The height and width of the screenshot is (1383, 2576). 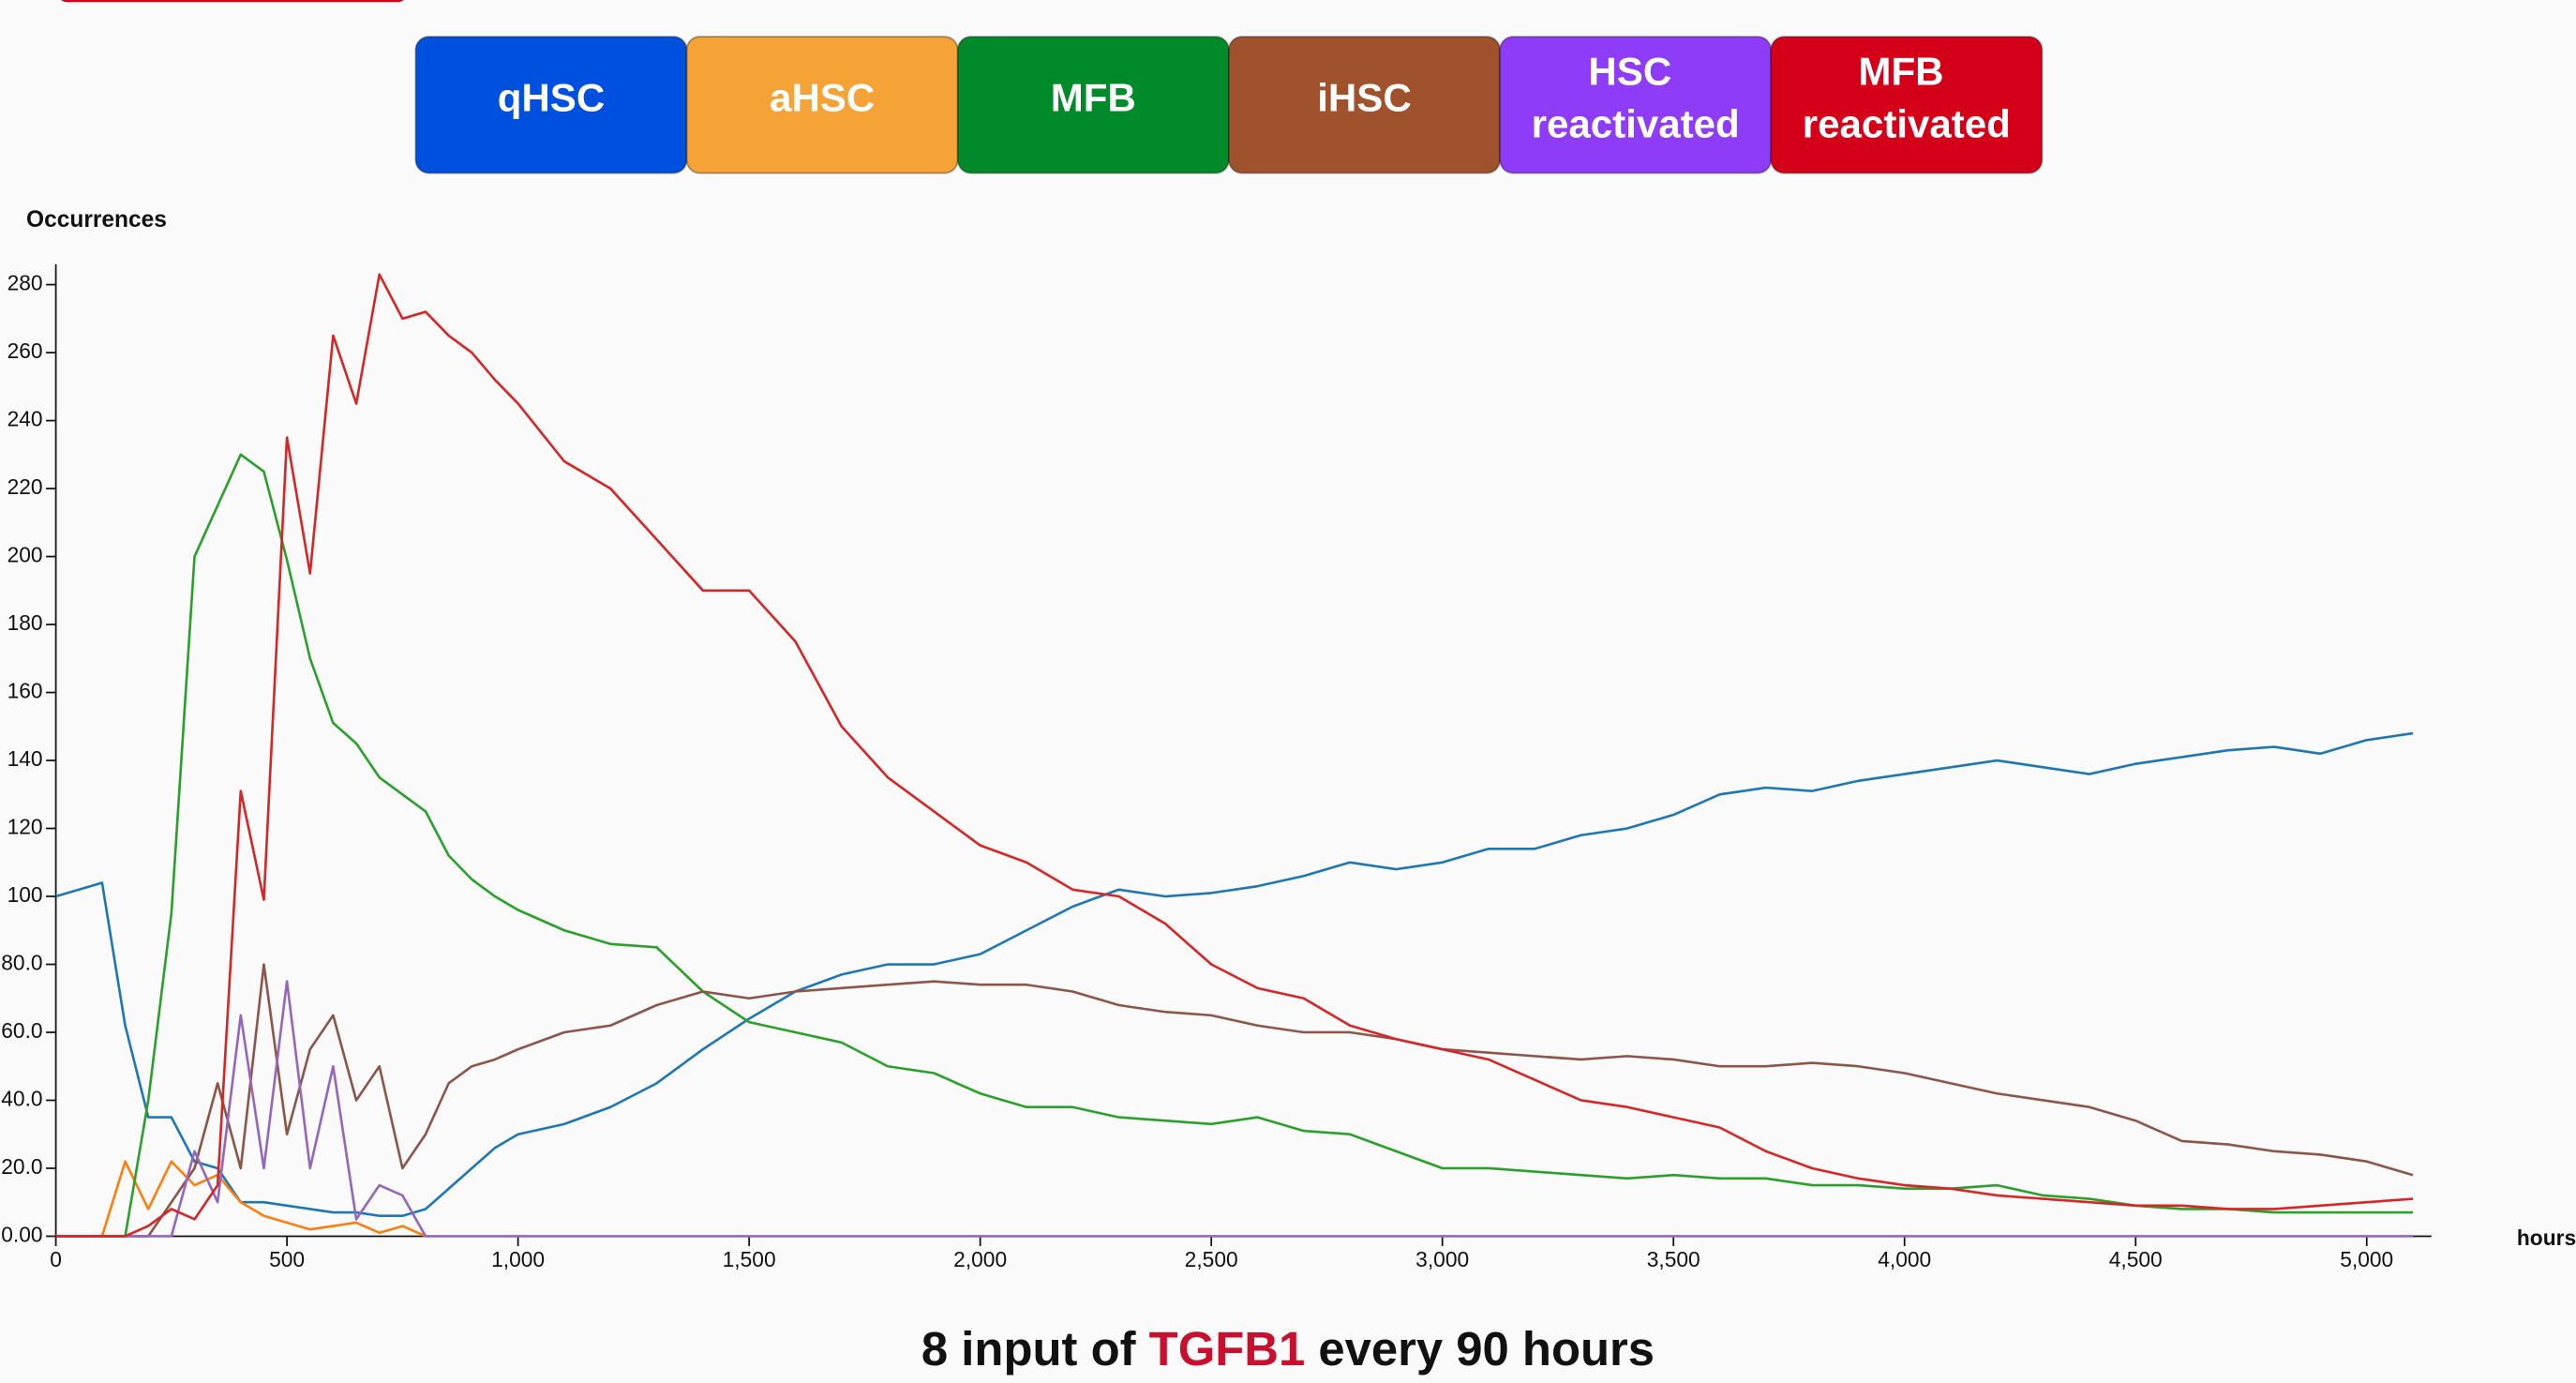 I want to click on legend-label: iHSC, so click(x=1364, y=98).